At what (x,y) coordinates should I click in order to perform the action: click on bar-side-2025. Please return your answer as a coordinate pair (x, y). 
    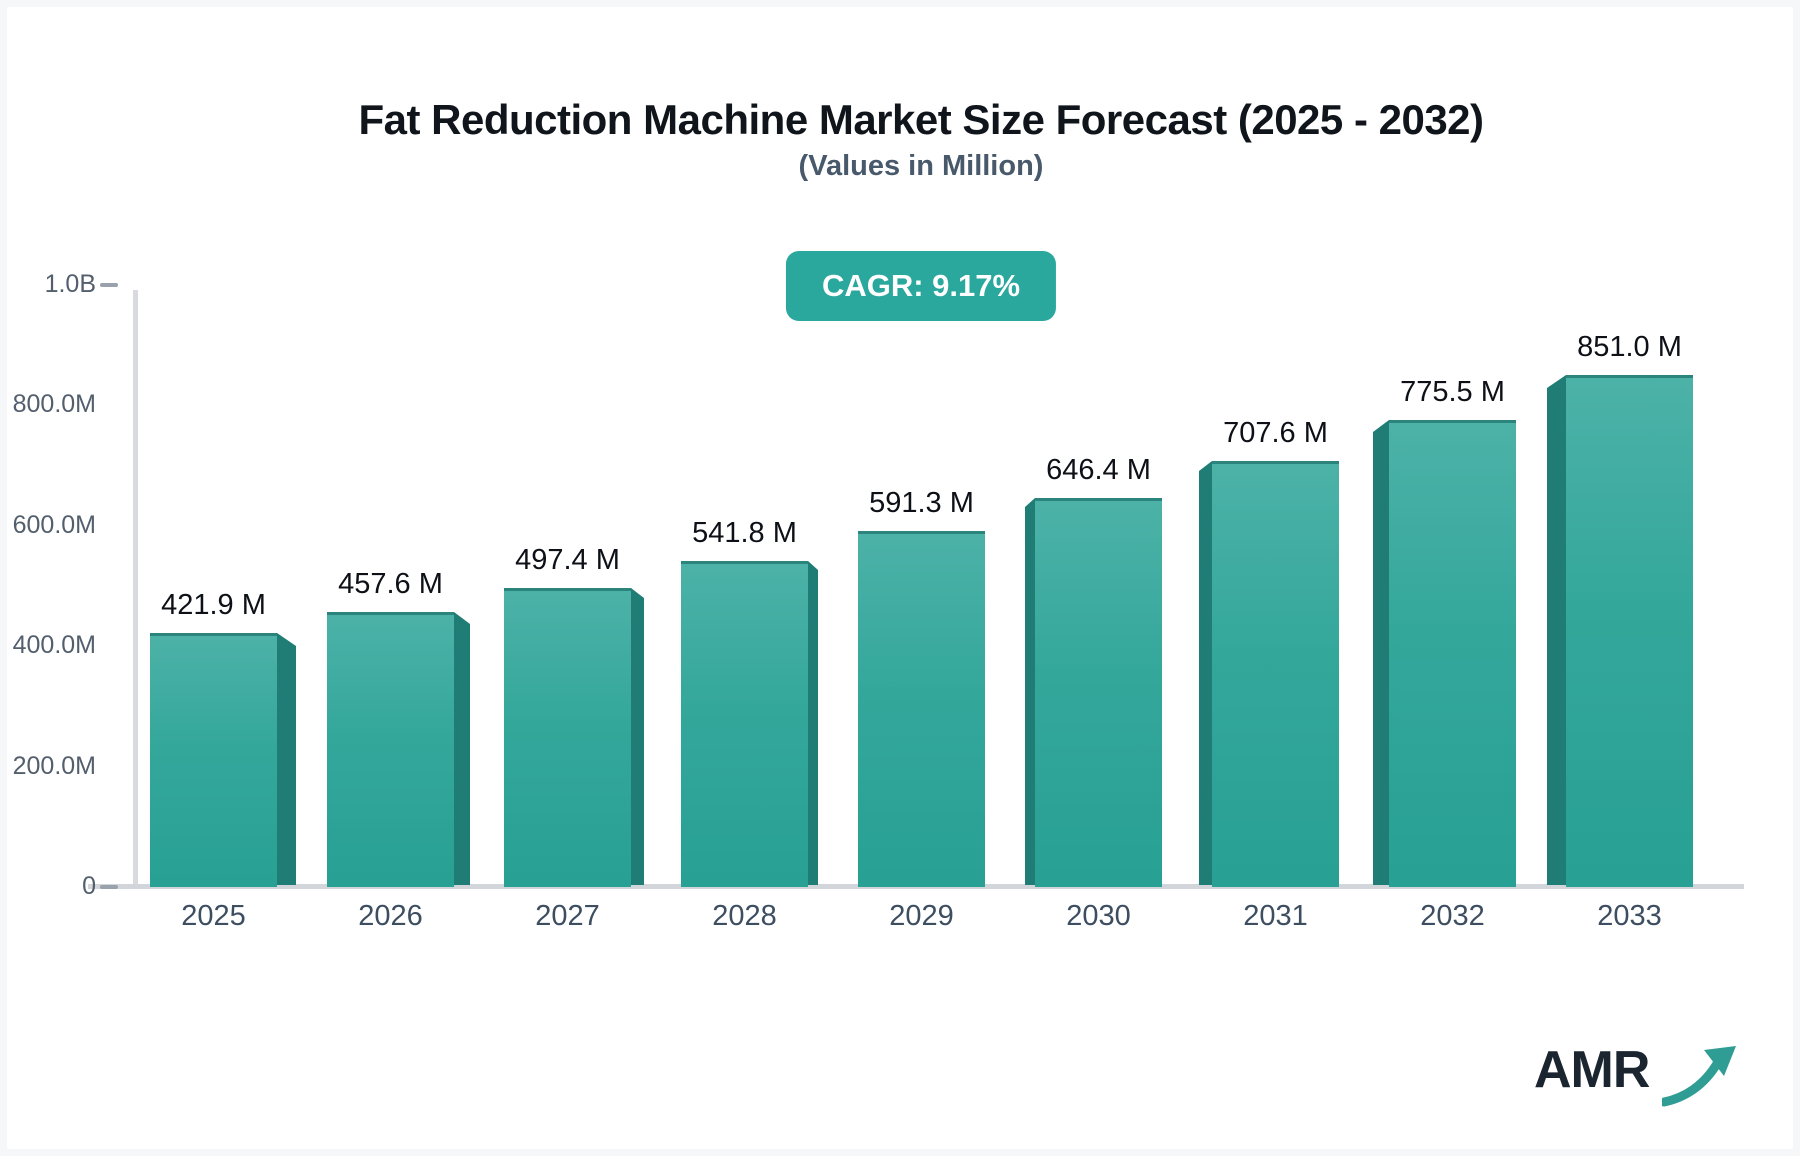
    Looking at the image, I should click on (286, 759).